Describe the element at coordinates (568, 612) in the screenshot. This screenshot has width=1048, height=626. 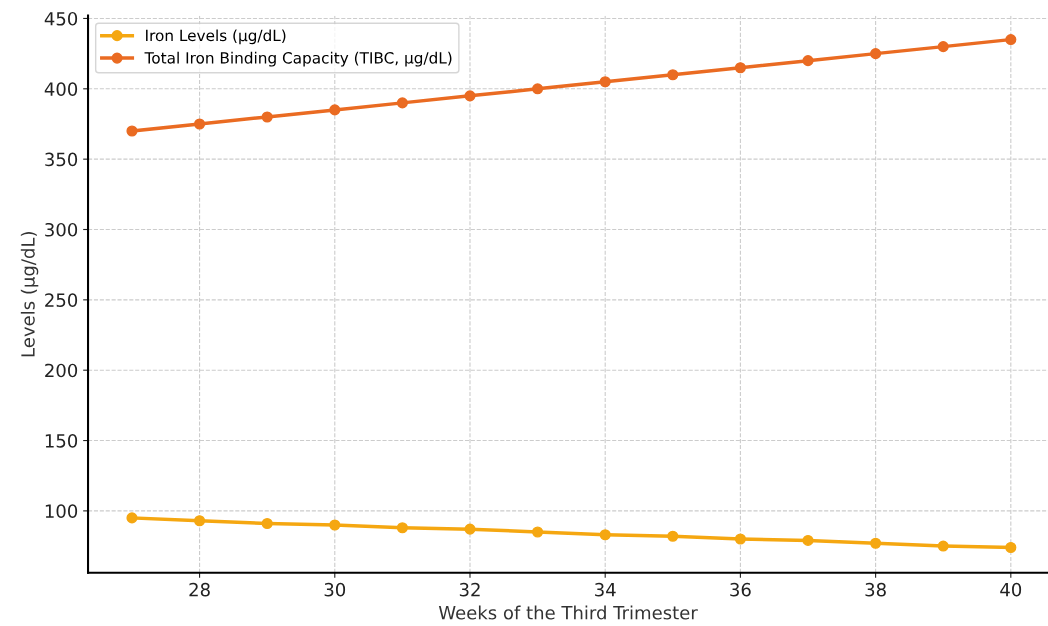
I see `x-axis-title: Weeks of the Third Trimester` at that location.